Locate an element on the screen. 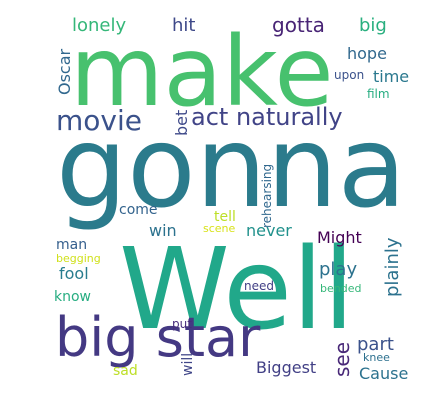 Image resolution: width=439 pixels, height=418 pixels. word-know: know is located at coordinates (72, 297).